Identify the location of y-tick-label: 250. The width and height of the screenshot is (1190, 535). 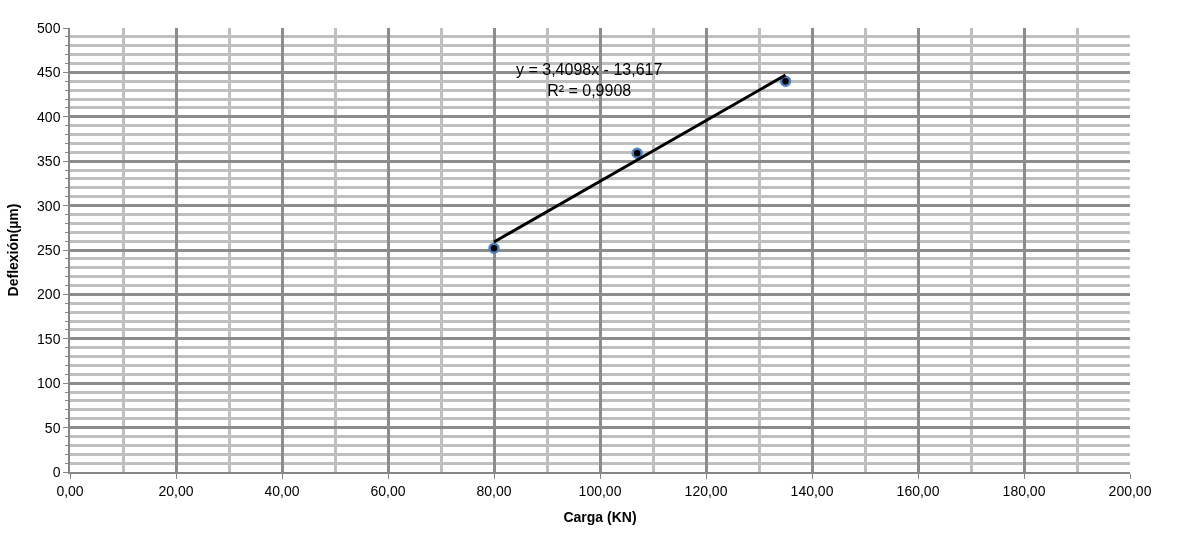
(49, 249).